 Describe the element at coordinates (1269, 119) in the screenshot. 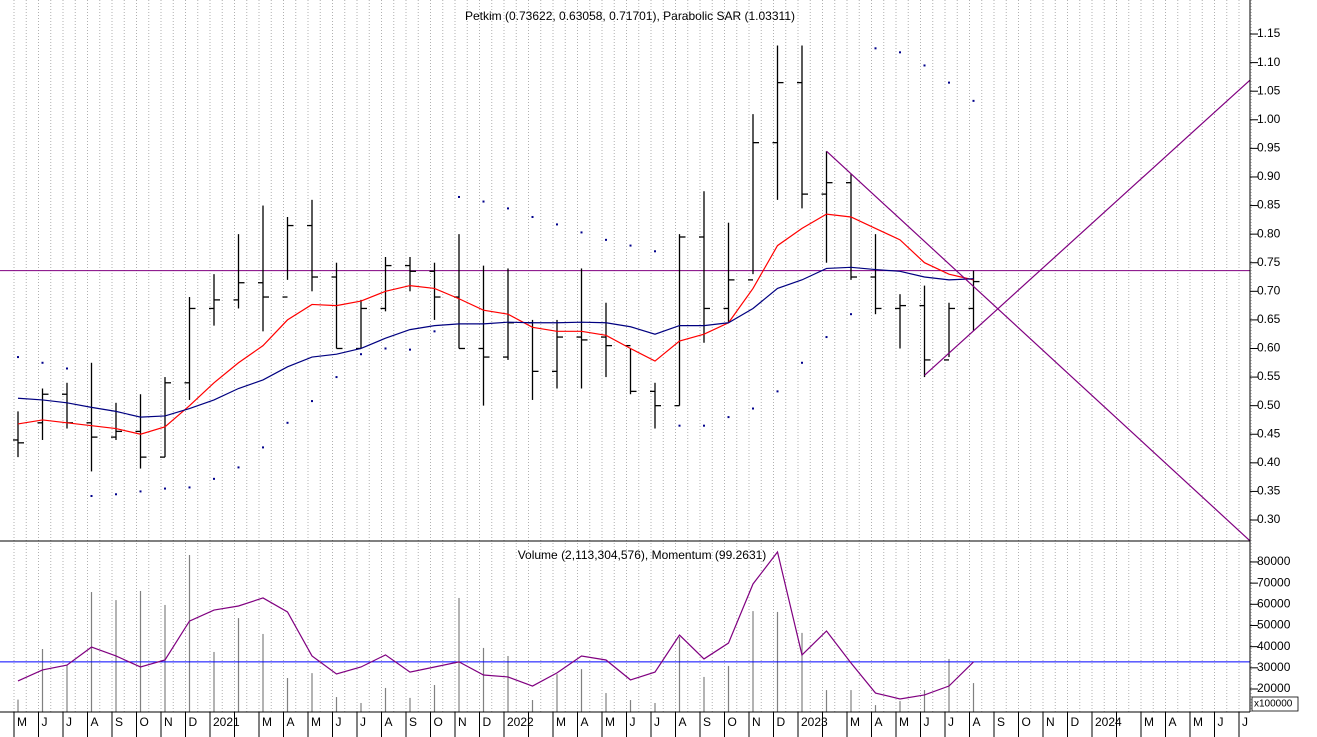

I see `y-tick-label: 1.00` at that location.